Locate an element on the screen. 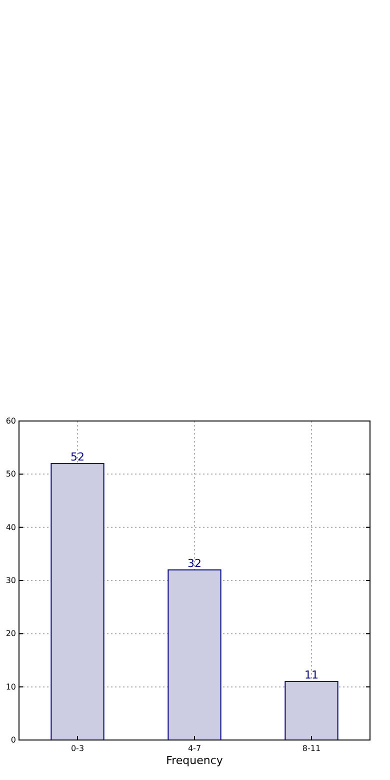 The width and height of the screenshot is (390, 780). y-tick-label: 30 is located at coordinates (11, 581).